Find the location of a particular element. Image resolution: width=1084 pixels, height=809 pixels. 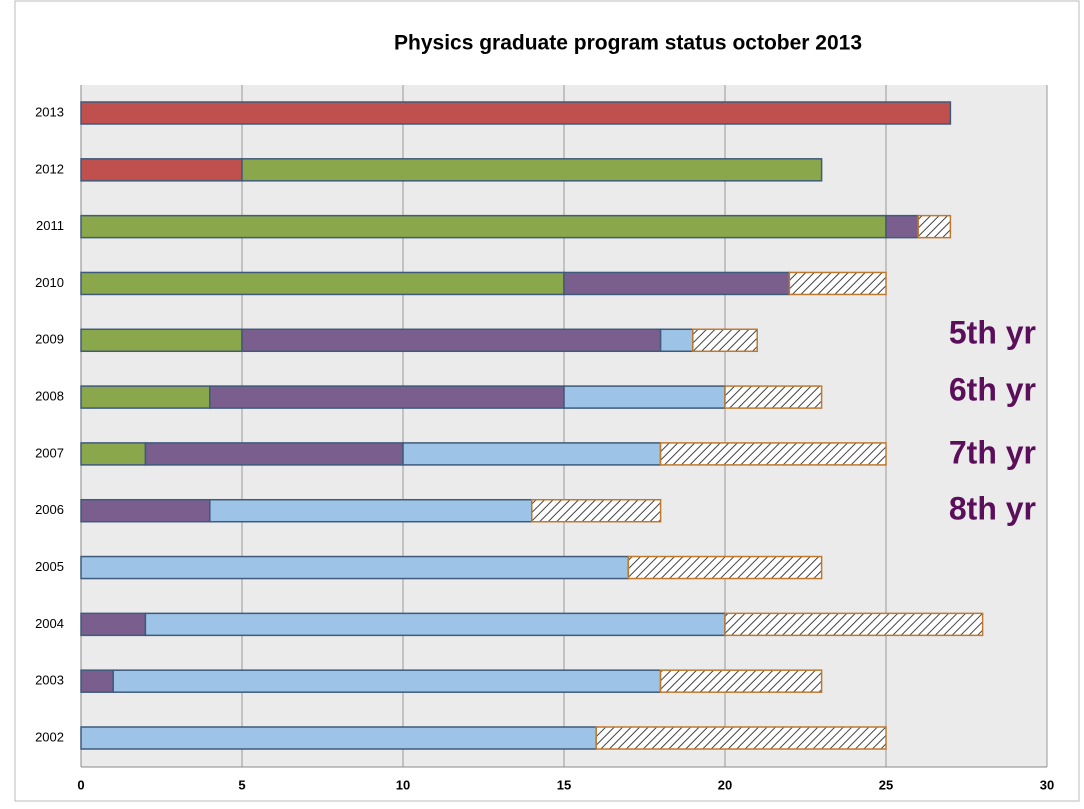

x-tick-label: 0 is located at coordinates (80, 784).